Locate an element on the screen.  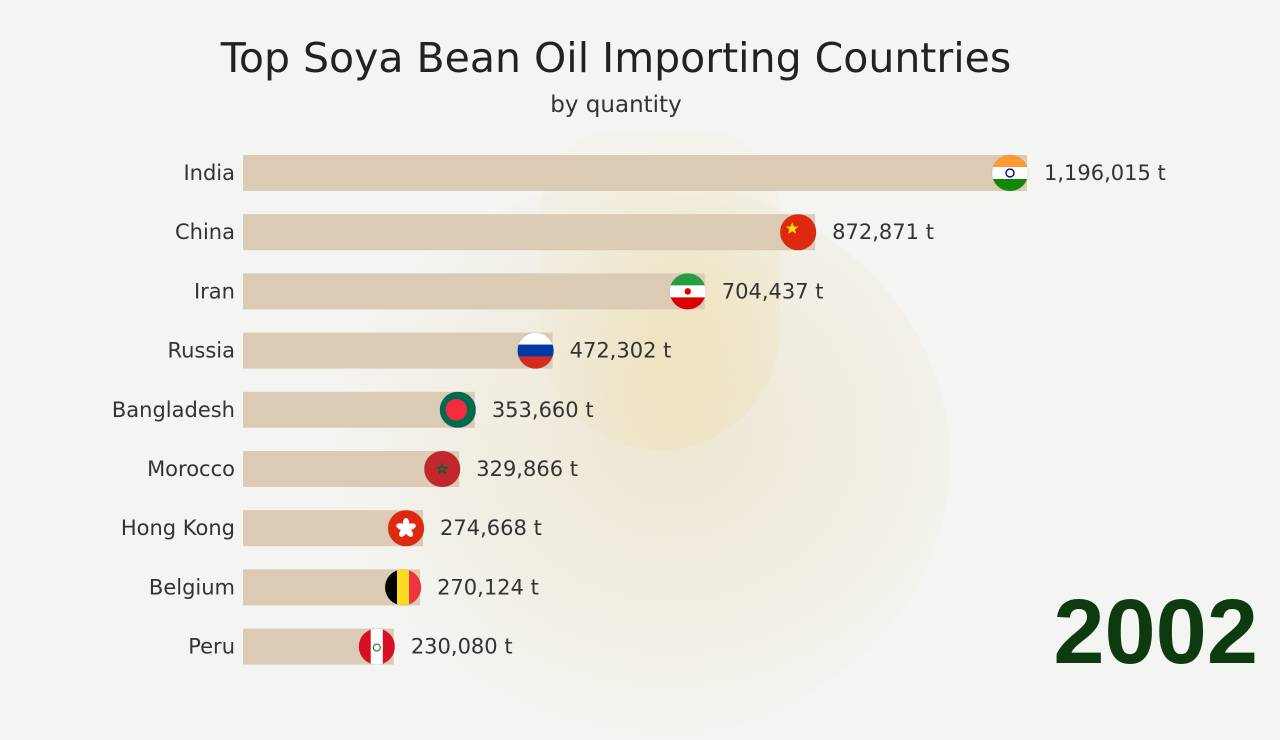
category-label-india: India is located at coordinates (209, 173).